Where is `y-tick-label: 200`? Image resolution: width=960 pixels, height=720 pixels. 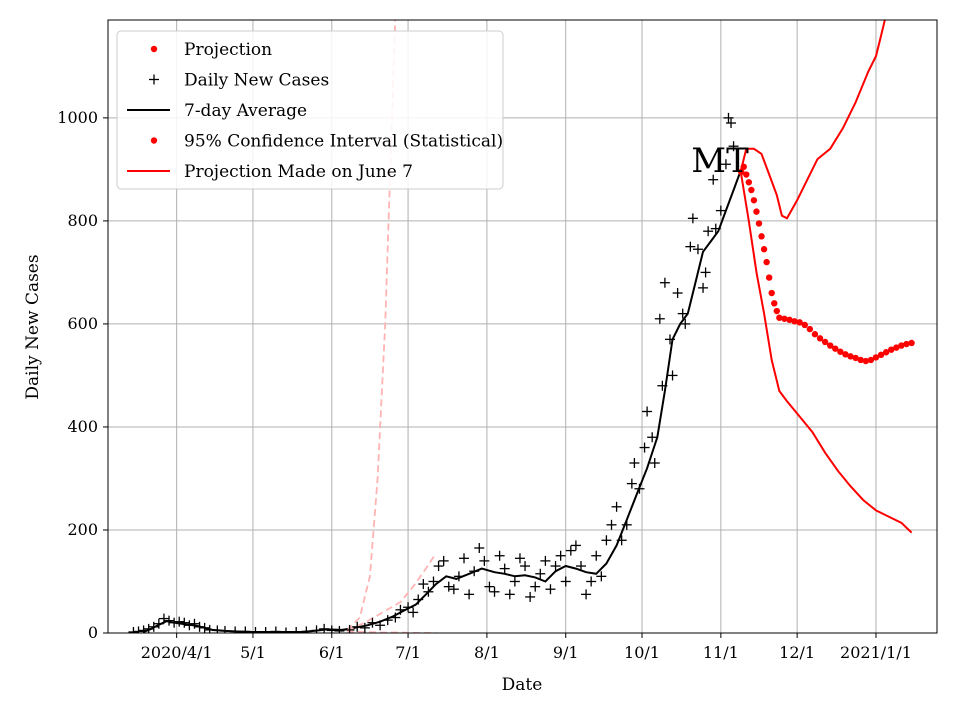 y-tick-label: 200 is located at coordinates (82, 529).